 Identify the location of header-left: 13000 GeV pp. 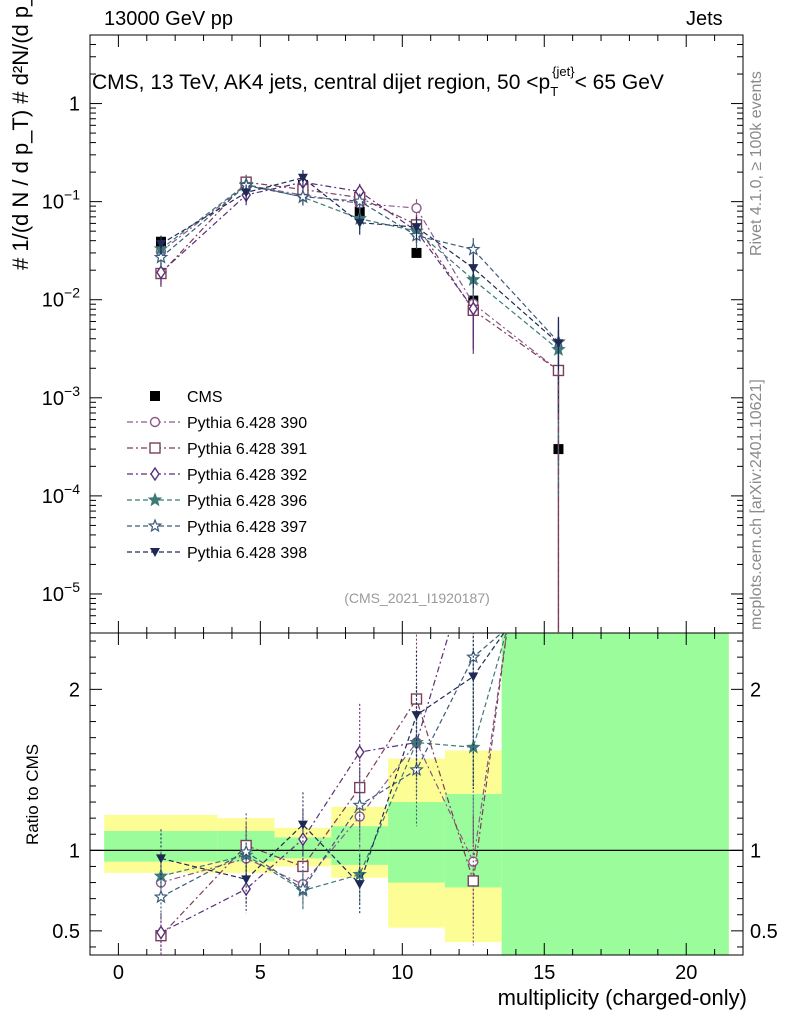
(168, 19).